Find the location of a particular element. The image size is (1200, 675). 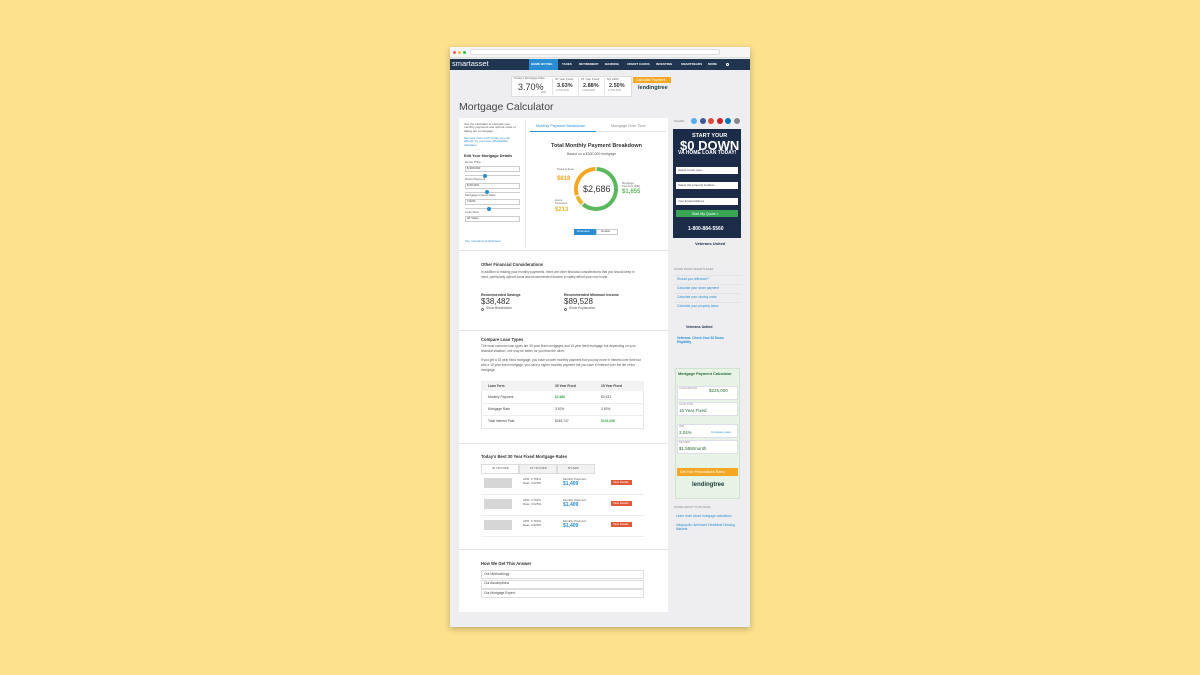

button-label: Overview is located at coordinates (583, 231).